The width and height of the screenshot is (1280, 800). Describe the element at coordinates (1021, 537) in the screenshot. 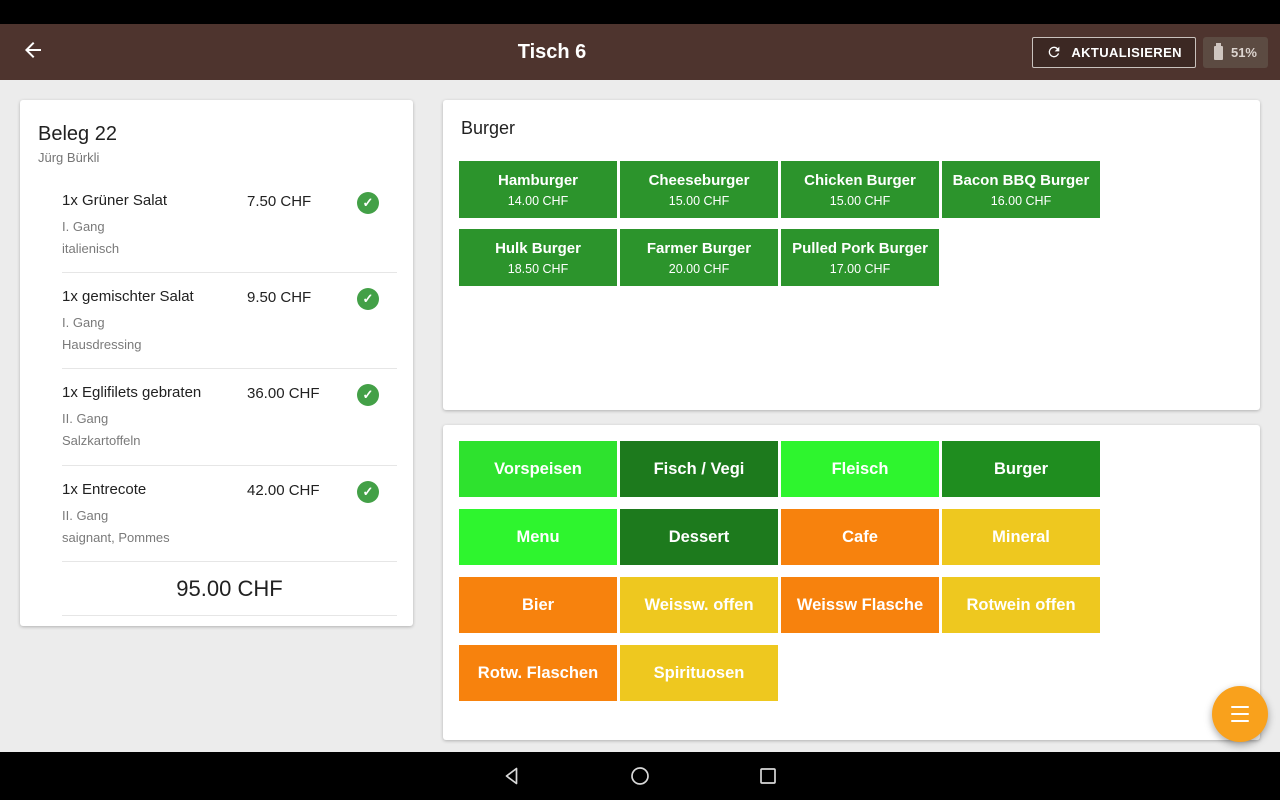

I see `category-button-mineral: Mineral` at that location.